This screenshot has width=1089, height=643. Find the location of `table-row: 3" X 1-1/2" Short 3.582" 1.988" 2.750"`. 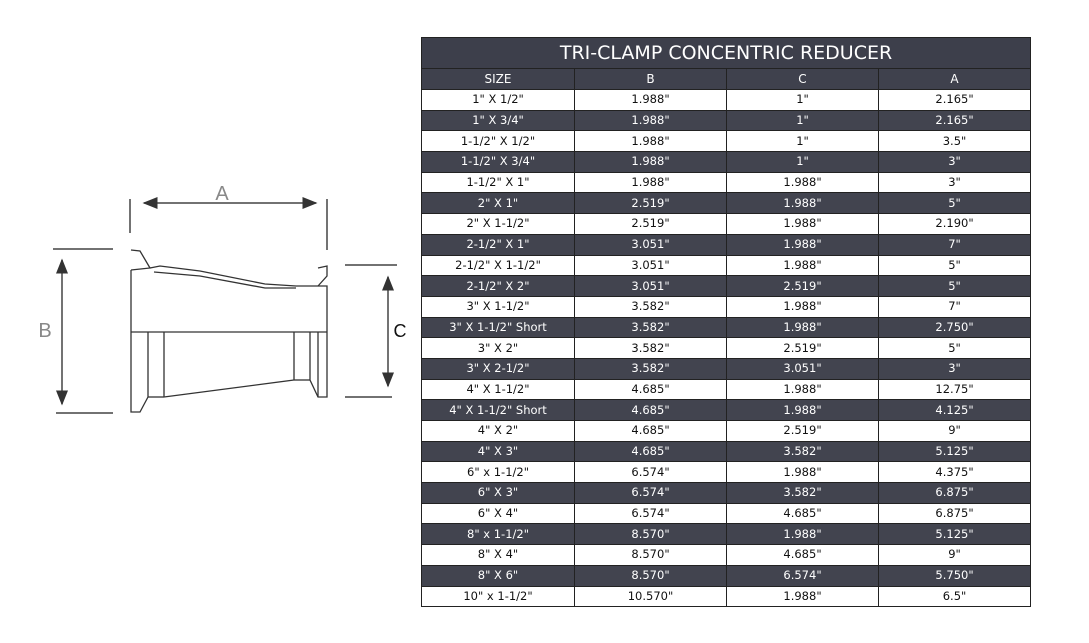

table-row: 3" X 1-1/2" Short 3.582" 1.988" 2.750" is located at coordinates (726, 327).